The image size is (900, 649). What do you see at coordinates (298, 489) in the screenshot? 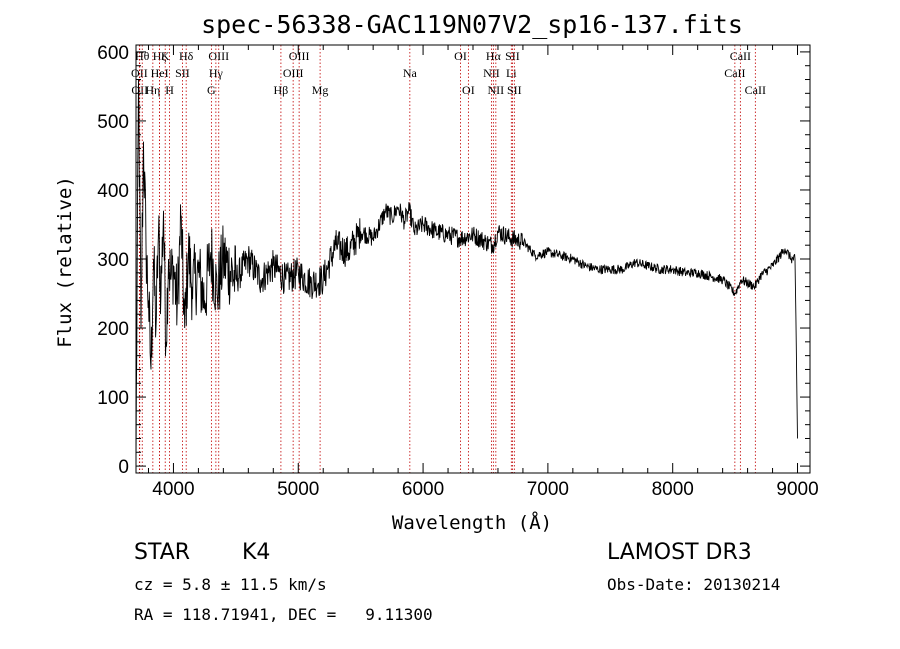
I see `x-tick-label: 5000` at bounding box center [298, 489].